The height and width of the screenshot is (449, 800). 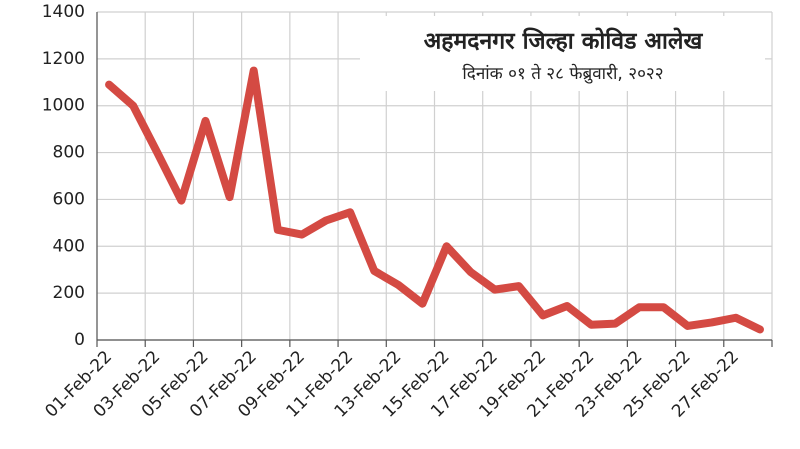 I want to click on y-tick-label: 800, so click(x=69, y=153).